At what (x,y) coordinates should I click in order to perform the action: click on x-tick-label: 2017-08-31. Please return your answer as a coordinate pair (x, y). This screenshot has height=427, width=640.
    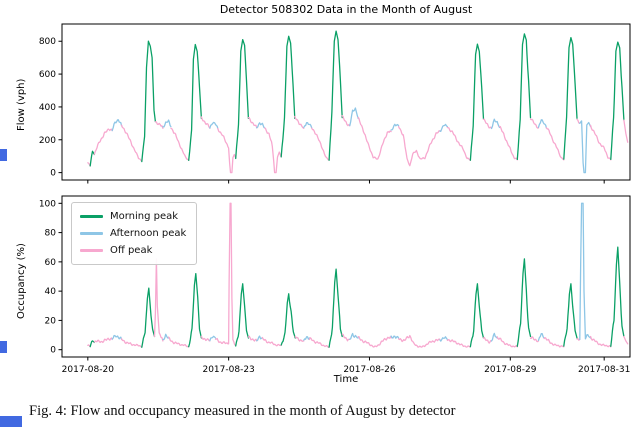
    Looking at the image, I should click on (604, 370).